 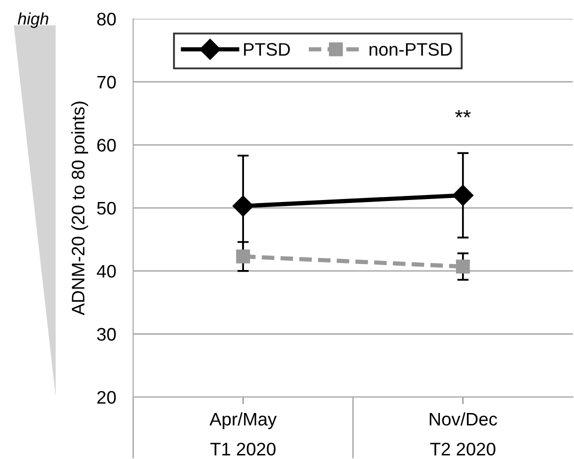 I want to click on x-tick-label: Apr/May T1 2020, so click(x=243, y=434).